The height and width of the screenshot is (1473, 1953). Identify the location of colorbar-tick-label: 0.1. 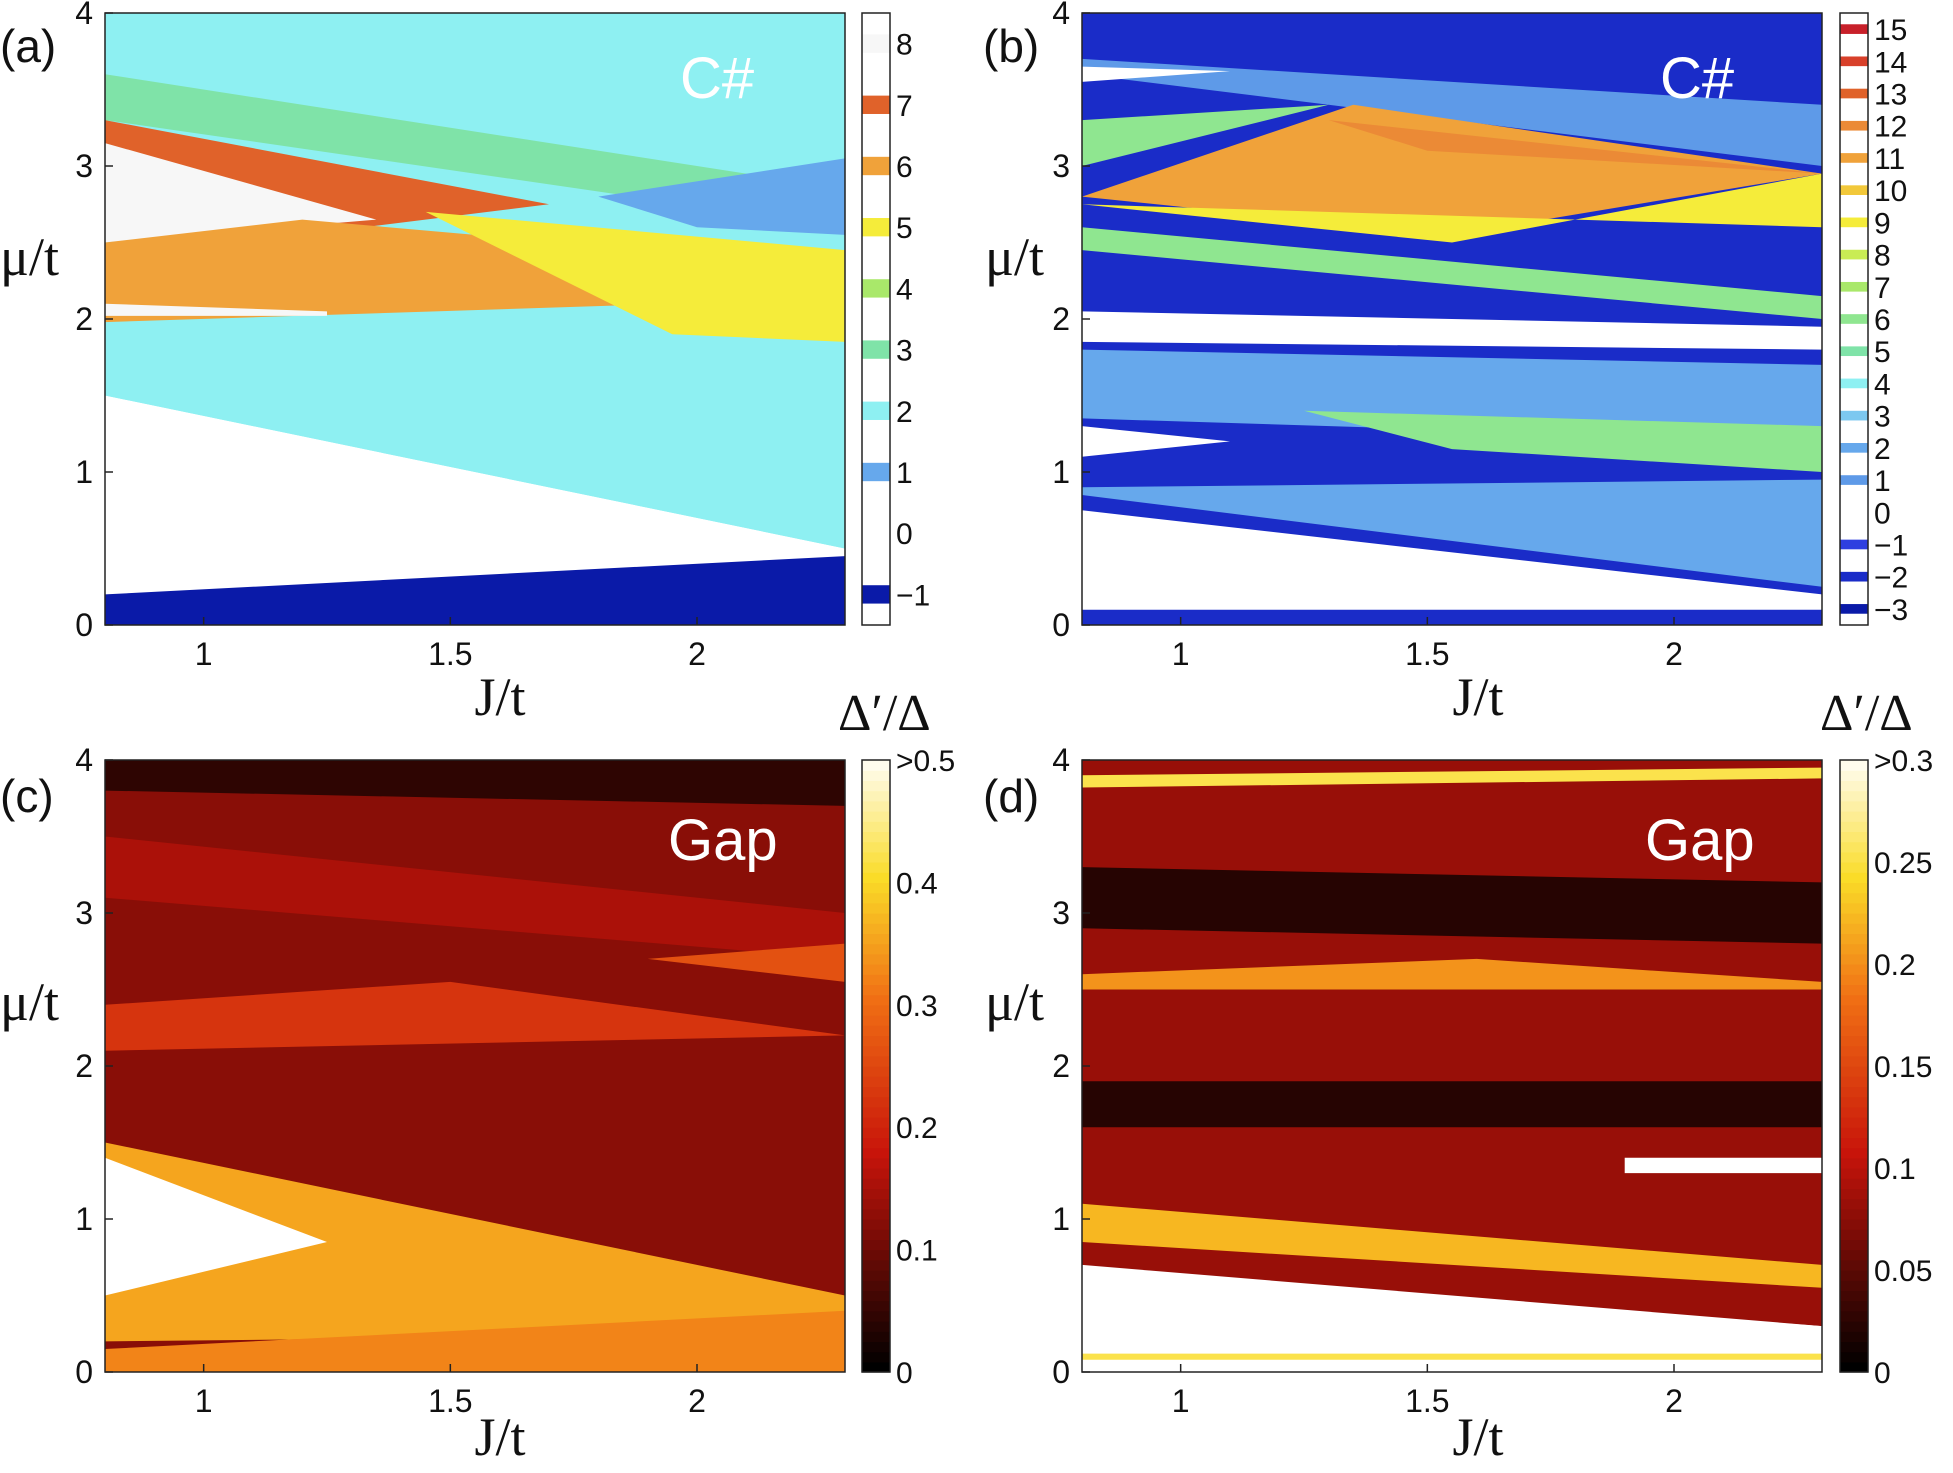
(1895, 1169).